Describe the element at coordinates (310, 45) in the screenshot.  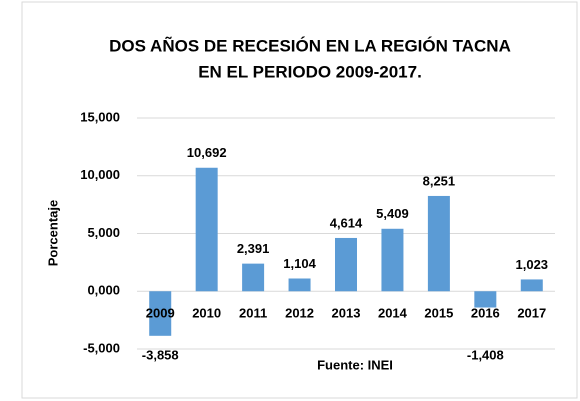
I see `chart-title: DOS AÑOS DE RECESIÓN EN LA REGIÓN TACNA` at that location.